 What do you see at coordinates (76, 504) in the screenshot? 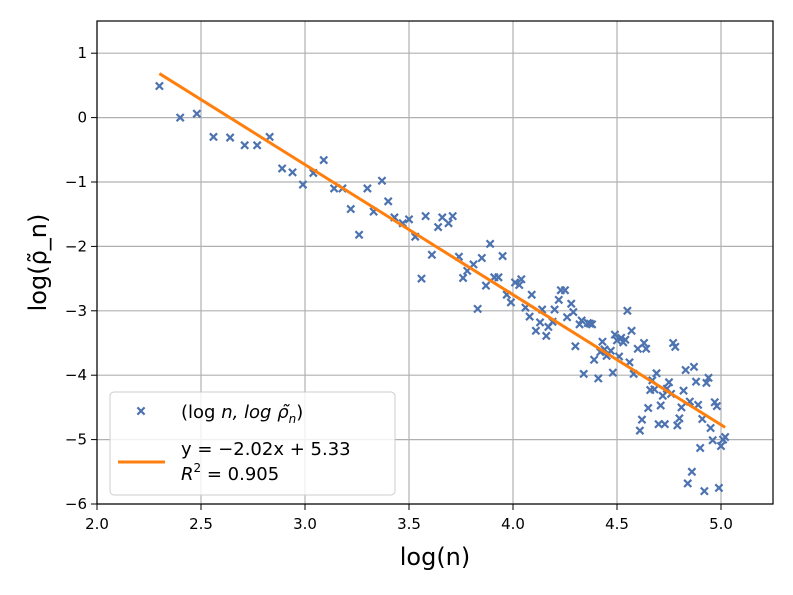
I see `y-tick-label: −6` at bounding box center [76, 504].